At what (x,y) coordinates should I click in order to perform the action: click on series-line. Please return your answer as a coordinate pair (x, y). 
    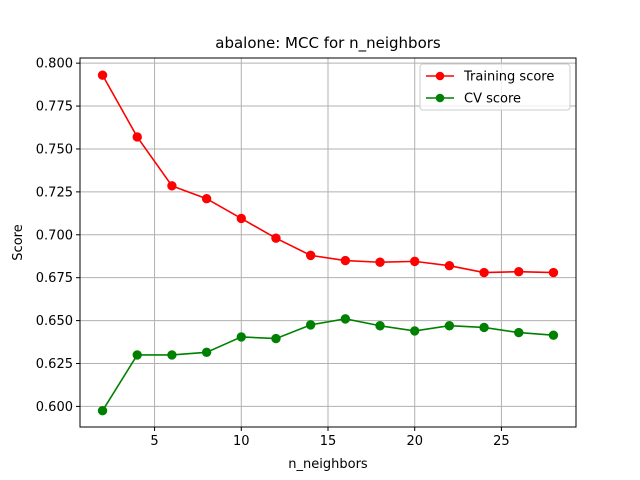
    Looking at the image, I should click on (327, 365).